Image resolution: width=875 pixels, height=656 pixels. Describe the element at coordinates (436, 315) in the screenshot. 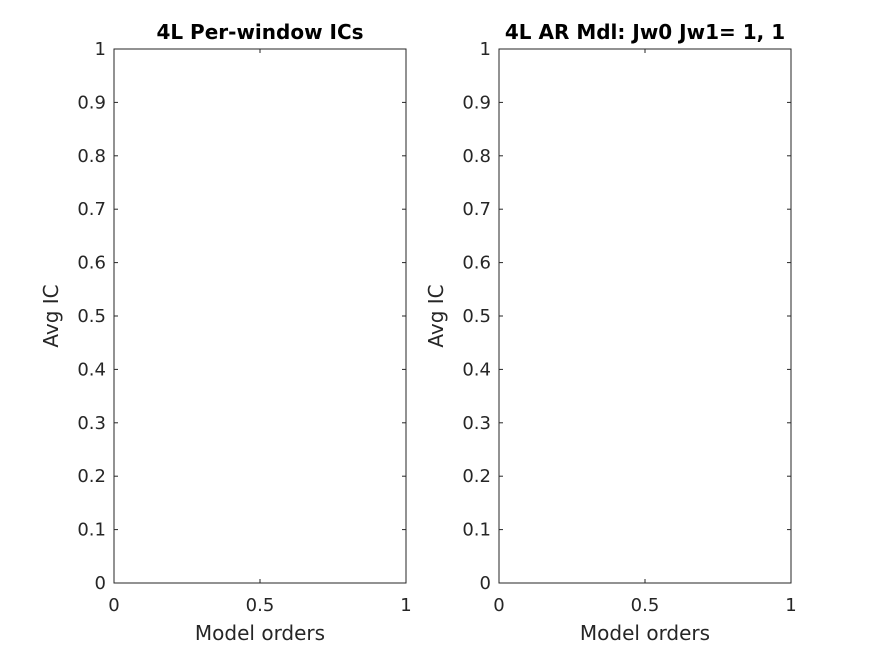

I see `y-axis-label-right: Avg IC` at that location.